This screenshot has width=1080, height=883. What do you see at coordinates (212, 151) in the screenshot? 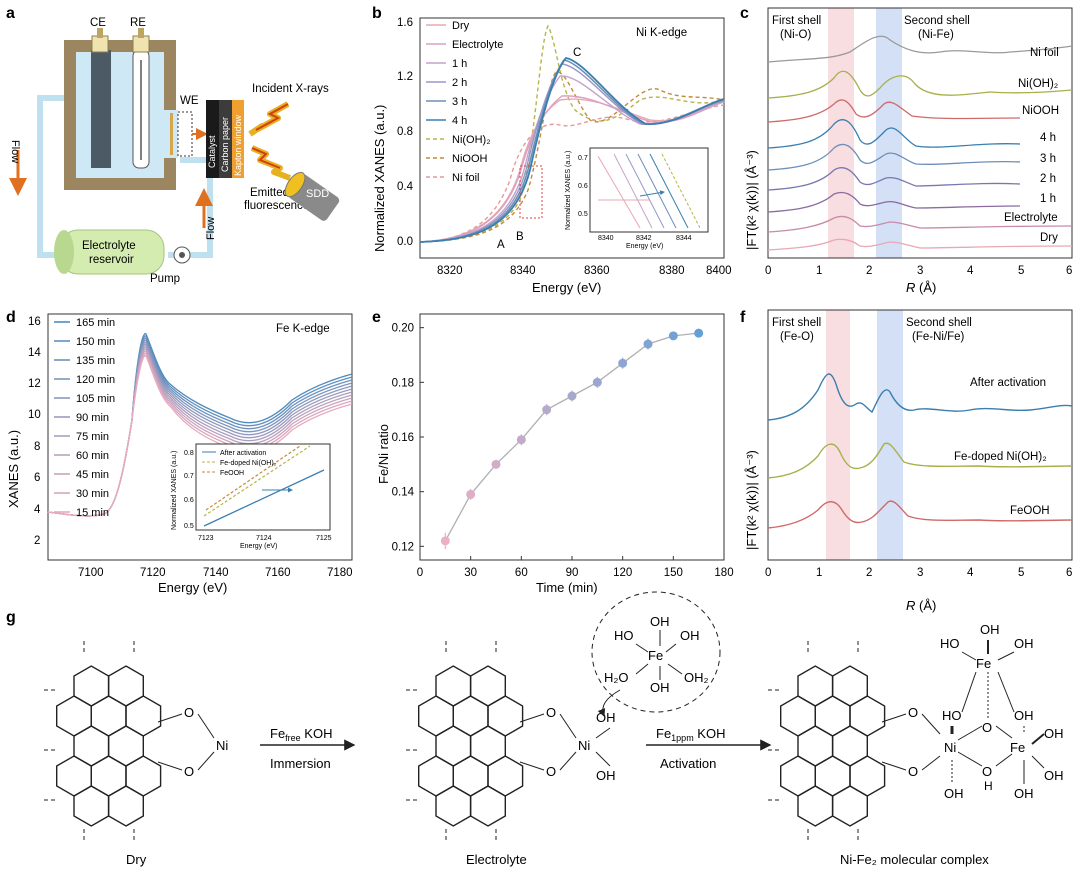
I see `catalyst-label: Catalyst` at bounding box center [212, 151].